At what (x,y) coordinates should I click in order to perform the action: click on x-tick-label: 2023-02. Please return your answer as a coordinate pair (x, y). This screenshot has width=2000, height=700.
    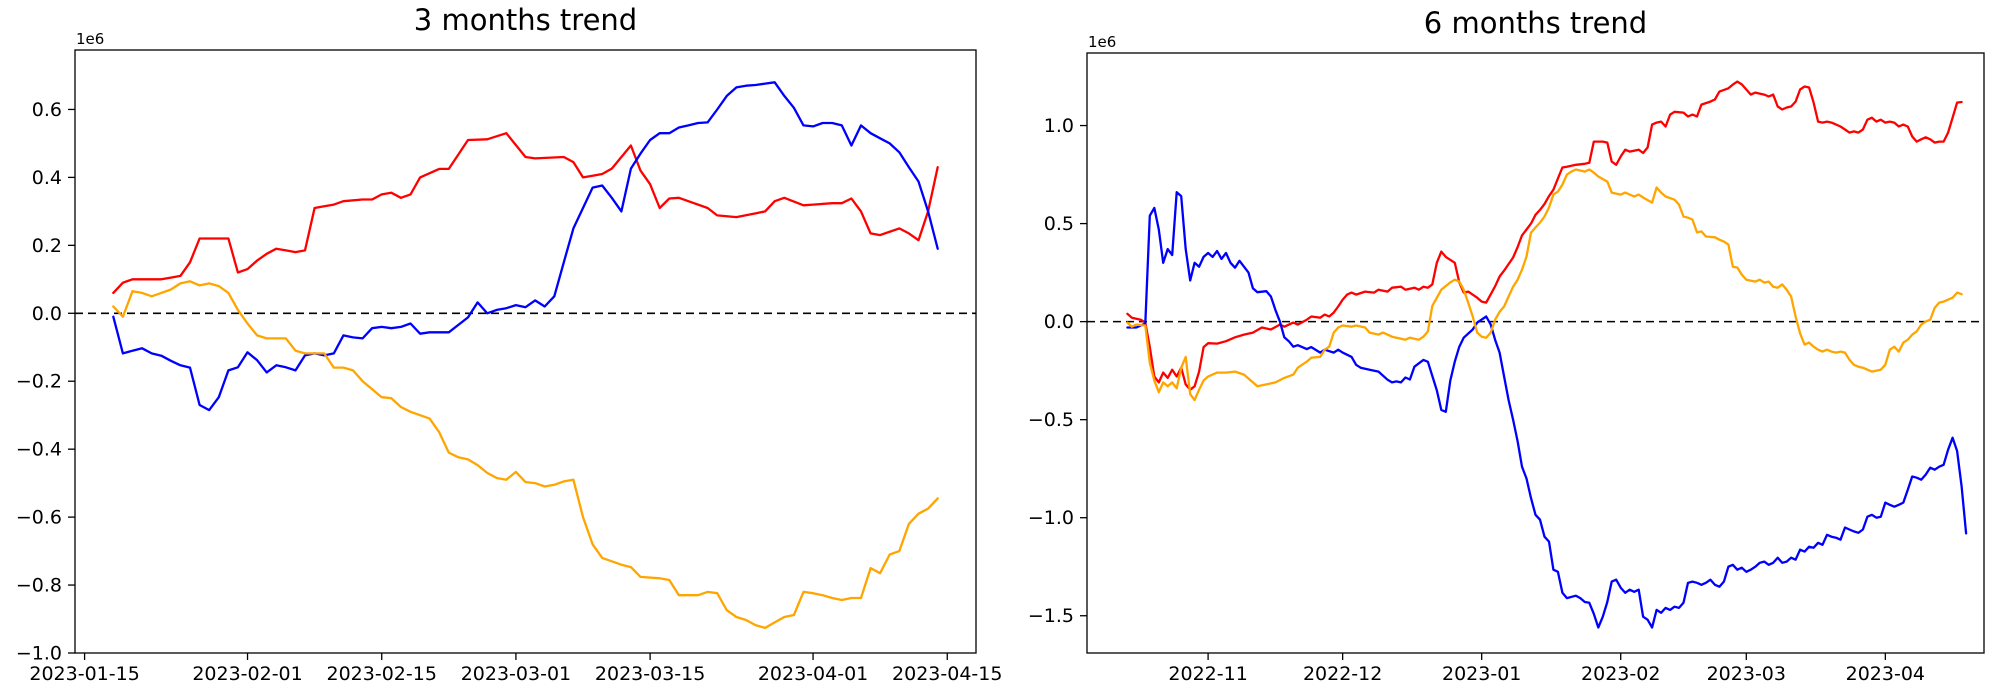
    Looking at the image, I should click on (1620, 674).